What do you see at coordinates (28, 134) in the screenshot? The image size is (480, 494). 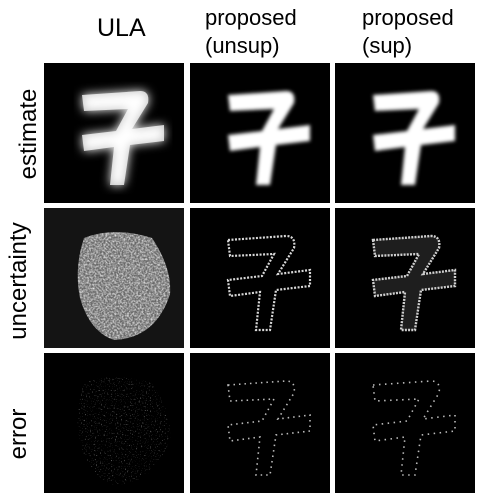 I see `row-label-estimate: estimate` at bounding box center [28, 134].